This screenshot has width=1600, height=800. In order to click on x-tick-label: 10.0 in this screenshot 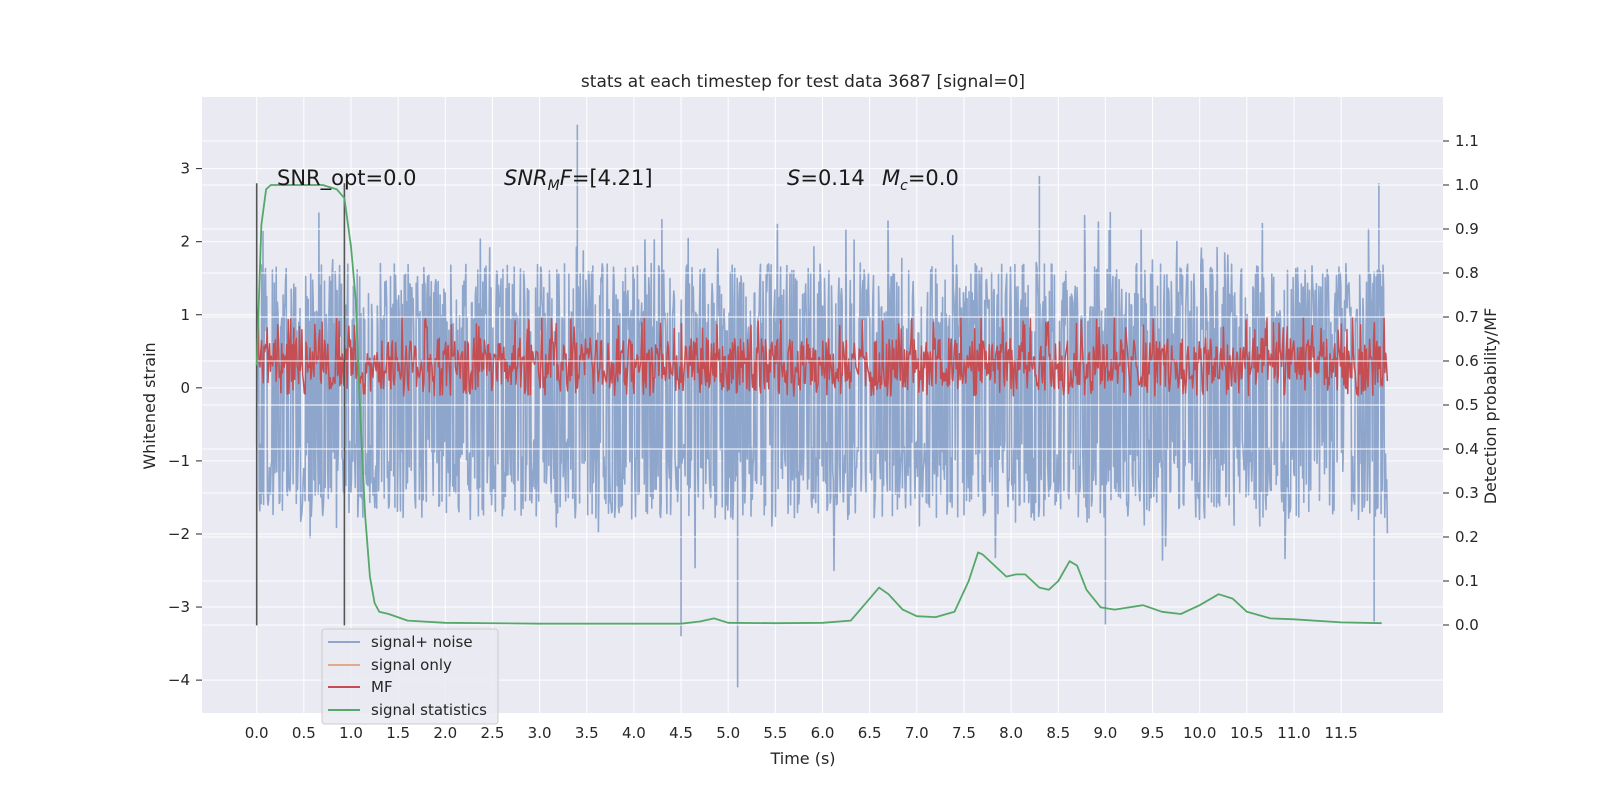, I will do `click(1199, 733)`.